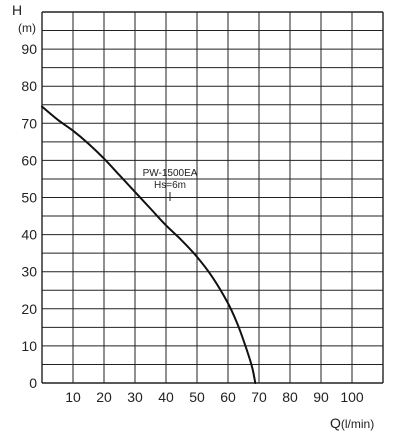 This screenshot has height=433, width=400. I want to click on x-tick-label: 30, so click(135, 397).